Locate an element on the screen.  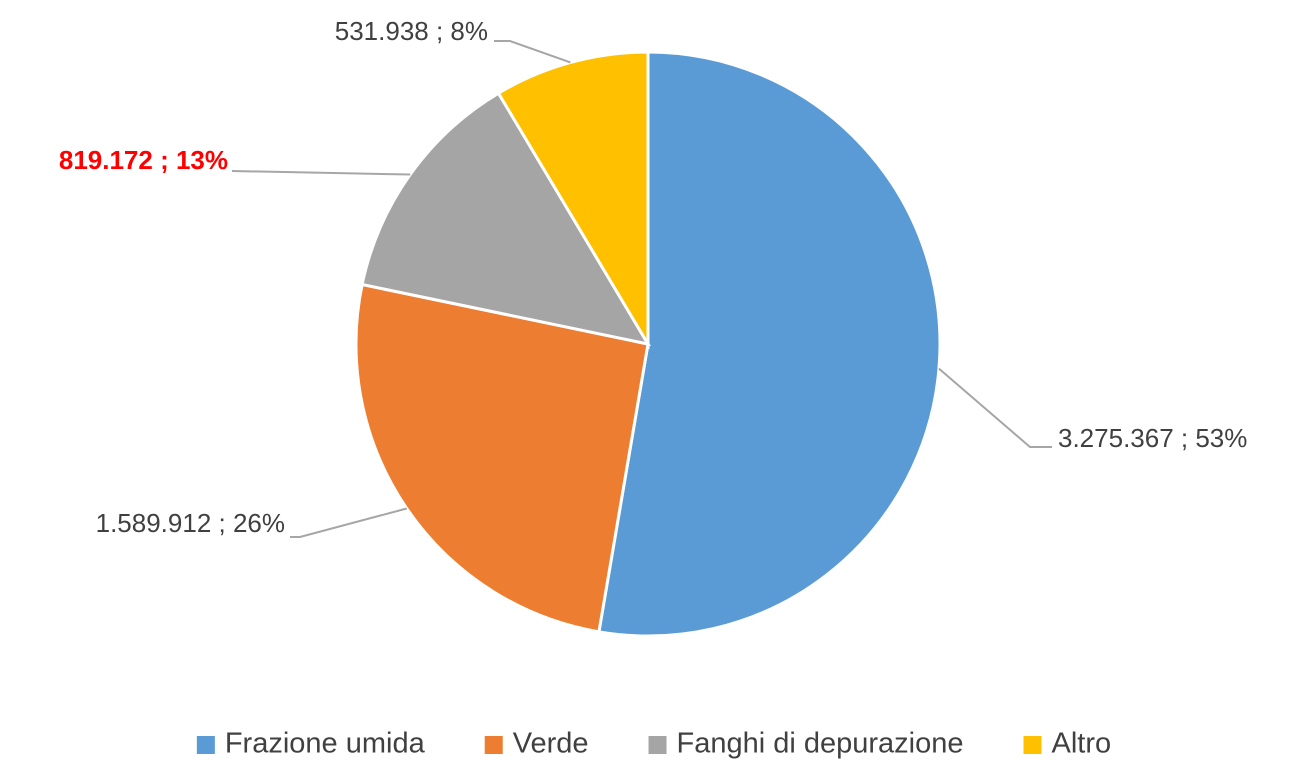
data-label: 819.172 ; 13% is located at coordinates (143, 160).